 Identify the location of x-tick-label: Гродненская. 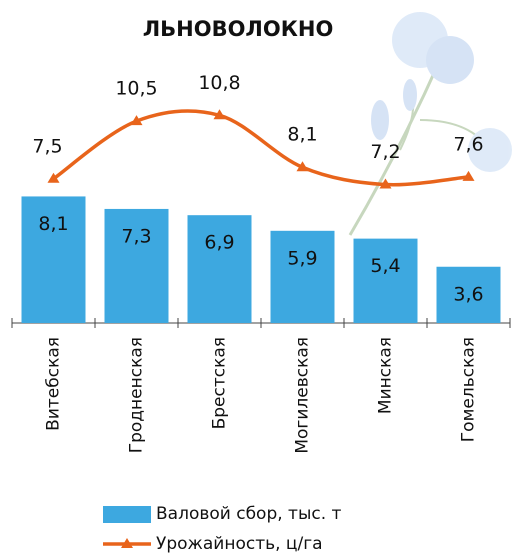
(137, 395).